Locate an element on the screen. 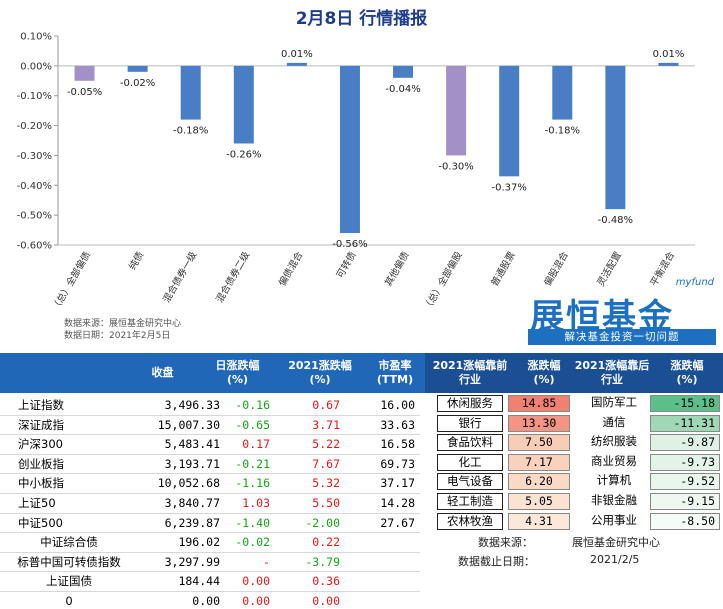  chart-source-note: 数据来源：展恒基金研究中心 数据日期：2021年2月5日 is located at coordinates (122, 330).